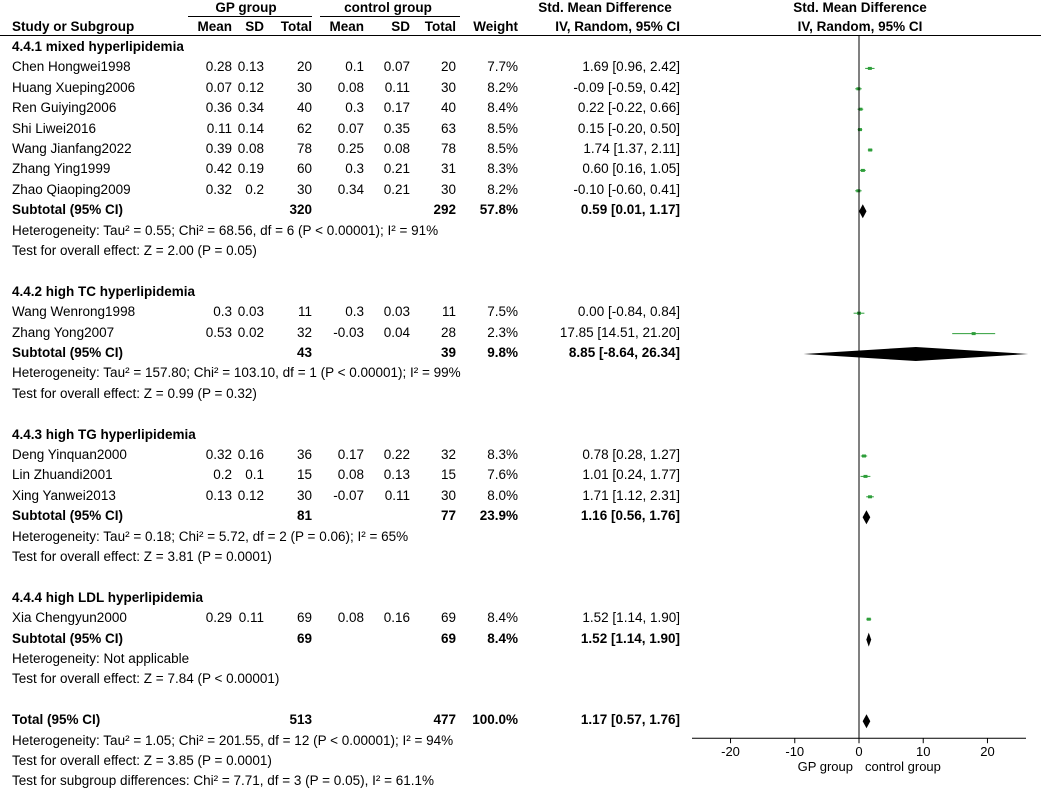 The image size is (1041, 791). I want to click on total-label: Total (95% CI), so click(56, 720).